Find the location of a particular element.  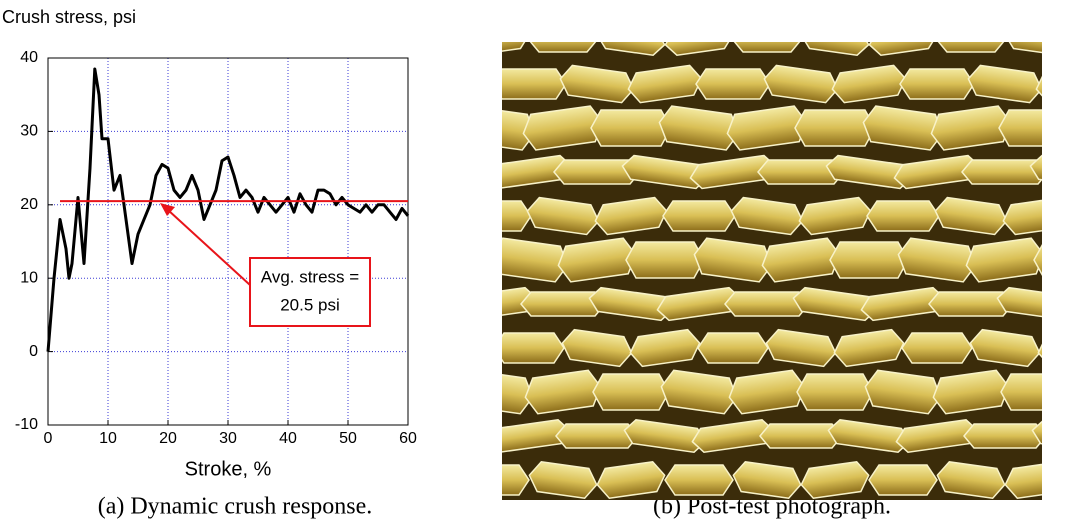

x-tick-label: 0 is located at coordinates (48, 438).